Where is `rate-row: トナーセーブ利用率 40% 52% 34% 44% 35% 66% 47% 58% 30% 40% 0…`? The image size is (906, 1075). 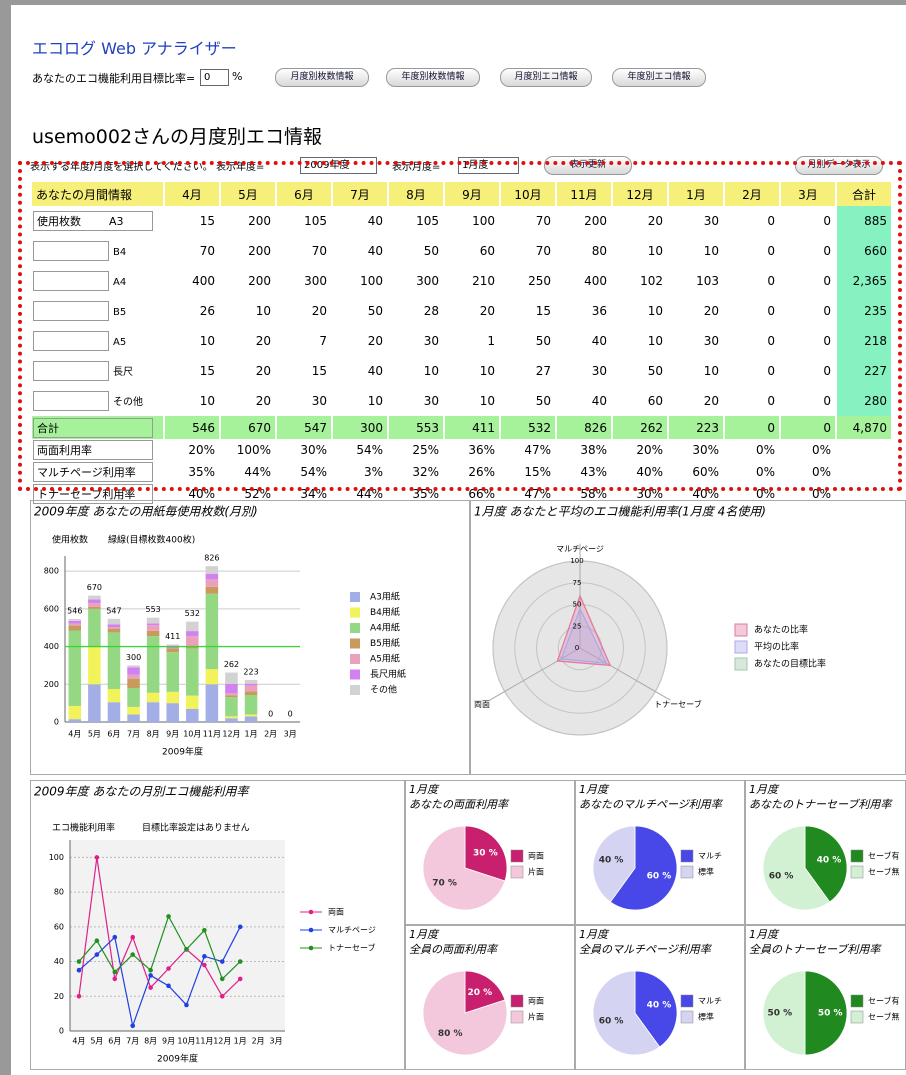
rate-row: トナーセーブ利用率 40% 52% 34% 44% 35% 66% 47% 58% 30% 40% 0… is located at coordinates (461, 494).